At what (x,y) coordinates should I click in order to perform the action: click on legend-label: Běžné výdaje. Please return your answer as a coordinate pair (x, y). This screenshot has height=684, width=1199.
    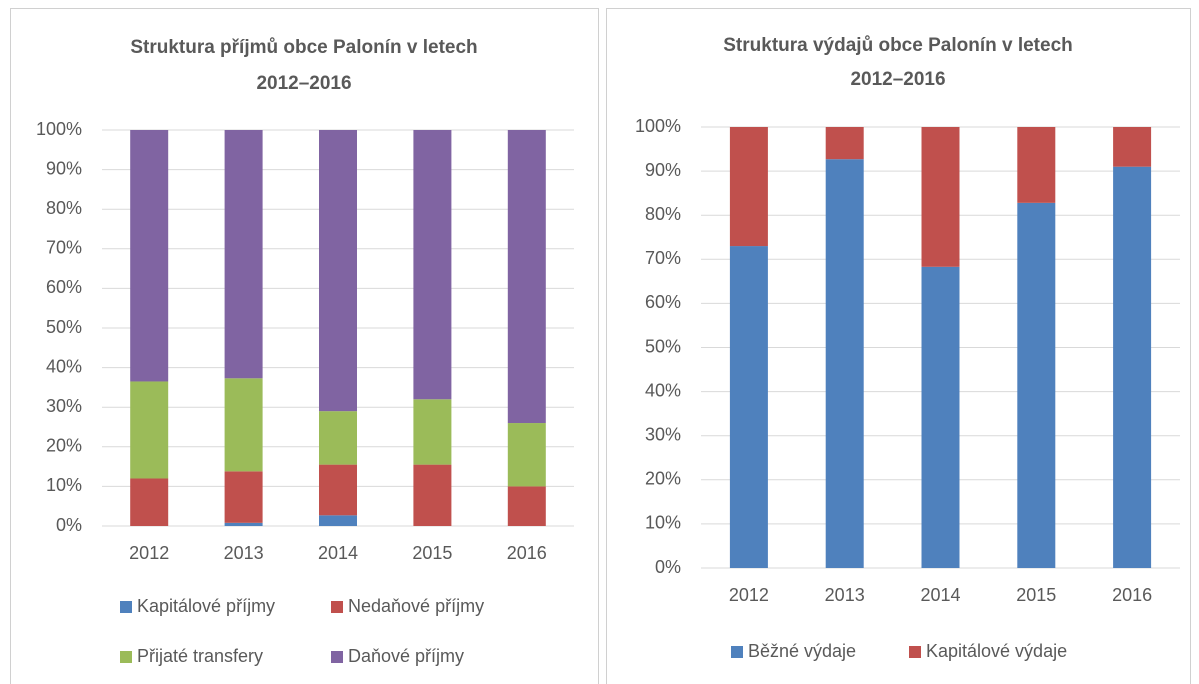
    Looking at the image, I should click on (802, 651).